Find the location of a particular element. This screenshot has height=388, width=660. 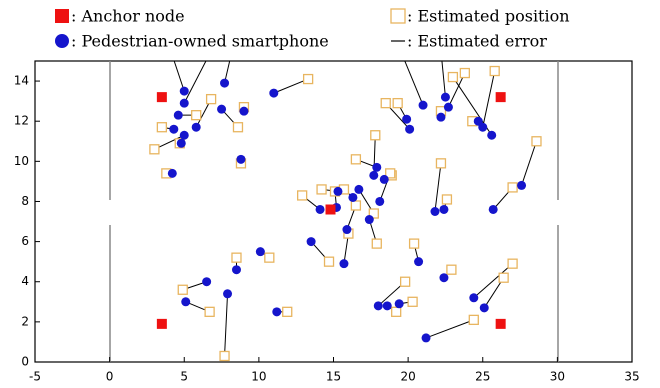

x-tick-label: 15 is located at coordinates (333, 377).